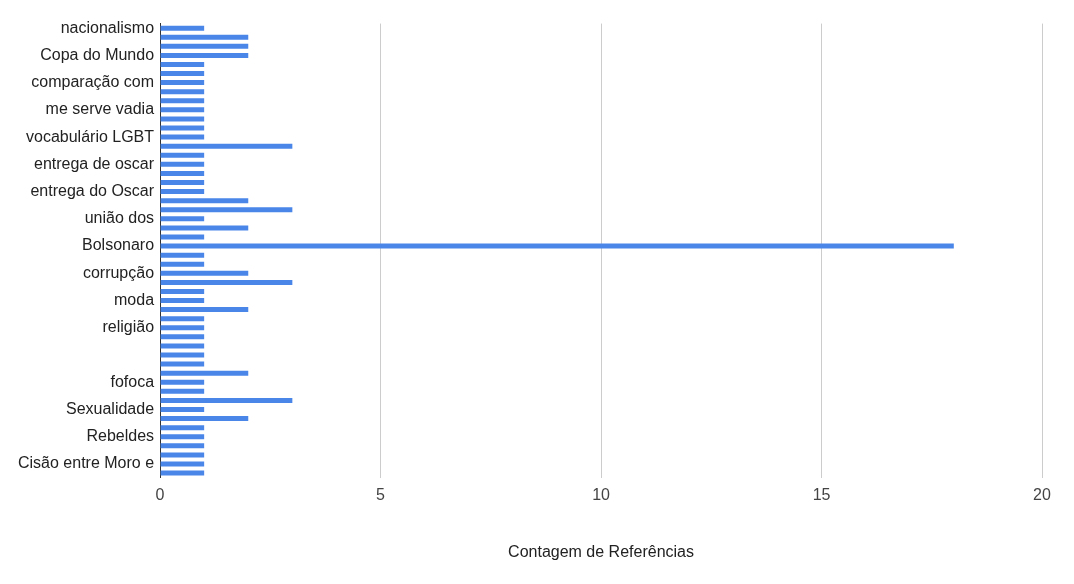 This screenshot has width=1074, height=584. Describe the element at coordinates (110, 408) in the screenshot. I see `y-tick-label: Sexualidade` at that location.